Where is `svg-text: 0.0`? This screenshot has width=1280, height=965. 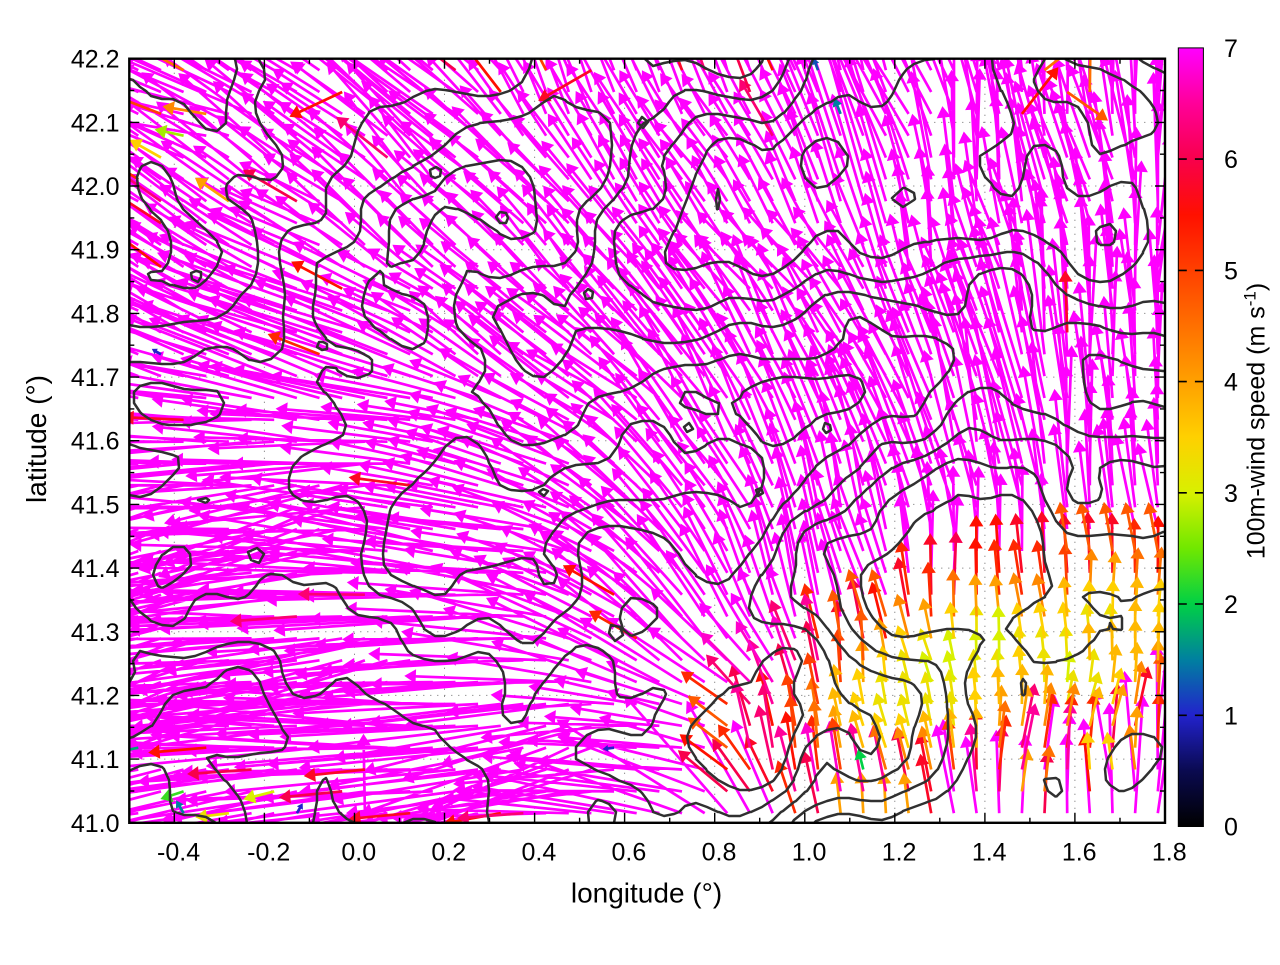 svg-text: 0.0 is located at coordinates (358, 853).